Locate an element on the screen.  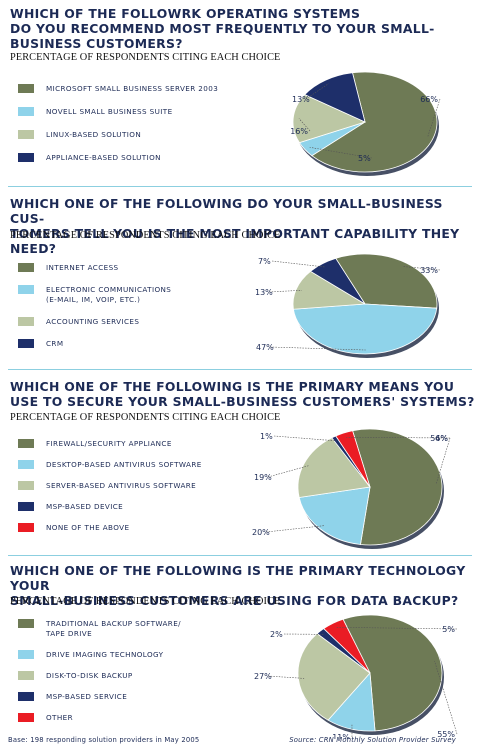
legend-label: MSP-BASED SERVICE is located at coordinates (87, 696).